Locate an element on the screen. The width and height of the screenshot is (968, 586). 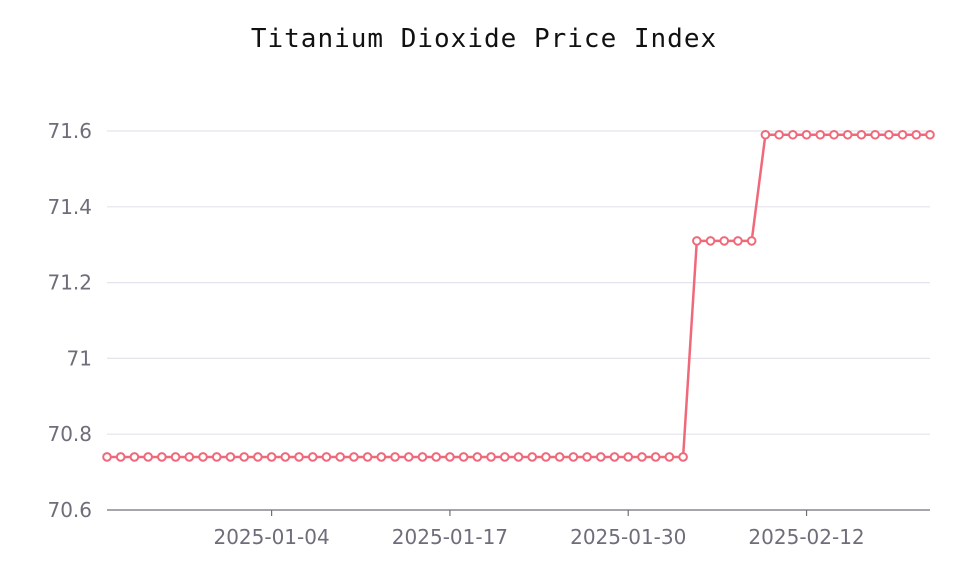
y-tick-label: 71.2 is located at coordinates (69, 283).